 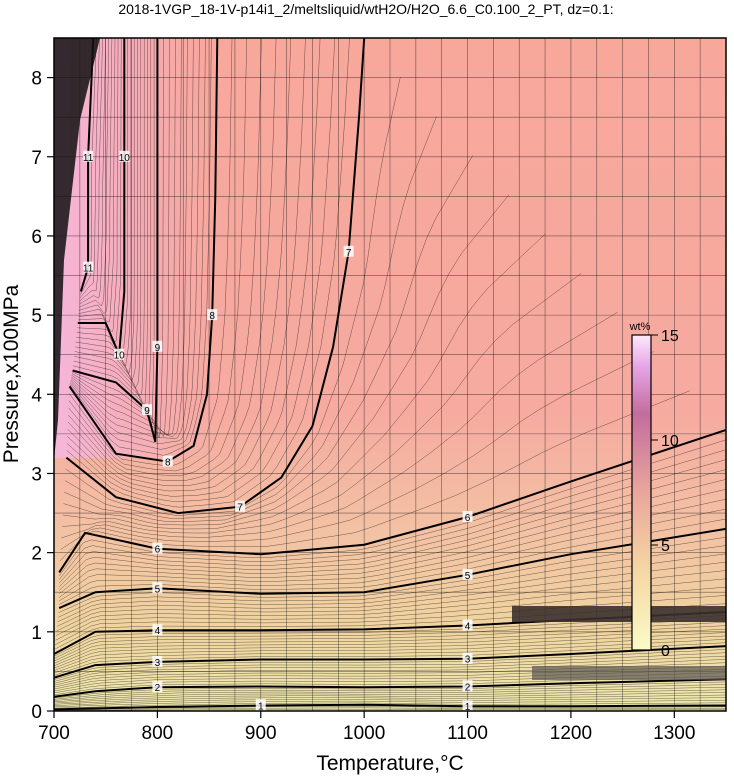 What do you see at coordinates (665, 651) in the screenshot?
I see `colorbar-tick-label: 0` at bounding box center [665, 651].